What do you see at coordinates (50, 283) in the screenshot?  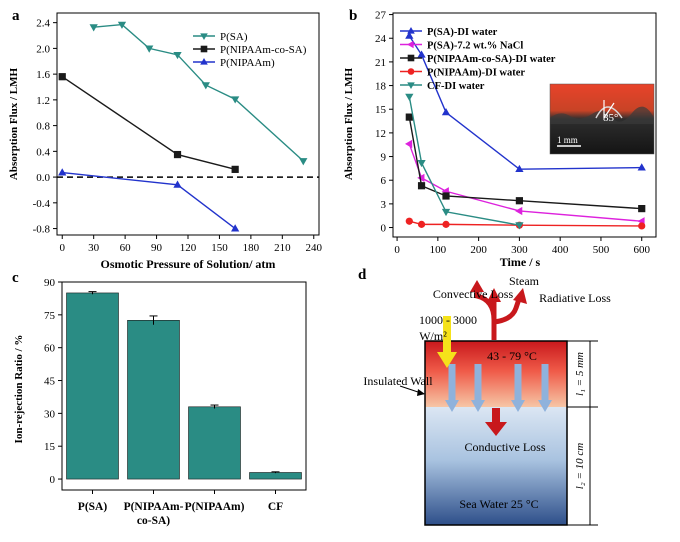 I see `c-ytick-label: 90` at bounding box center [50, 283].